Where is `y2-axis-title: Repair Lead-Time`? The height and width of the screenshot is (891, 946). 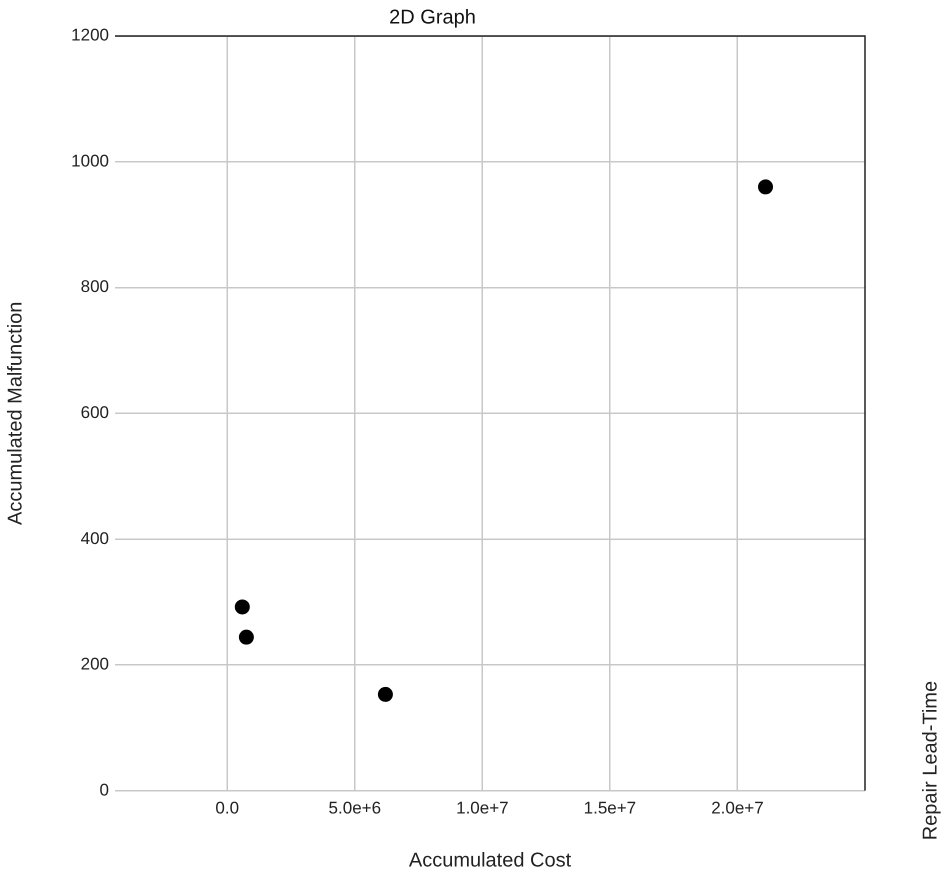
y2-axis-title: Repair Lead-Time is located at coordinates (931, 760).